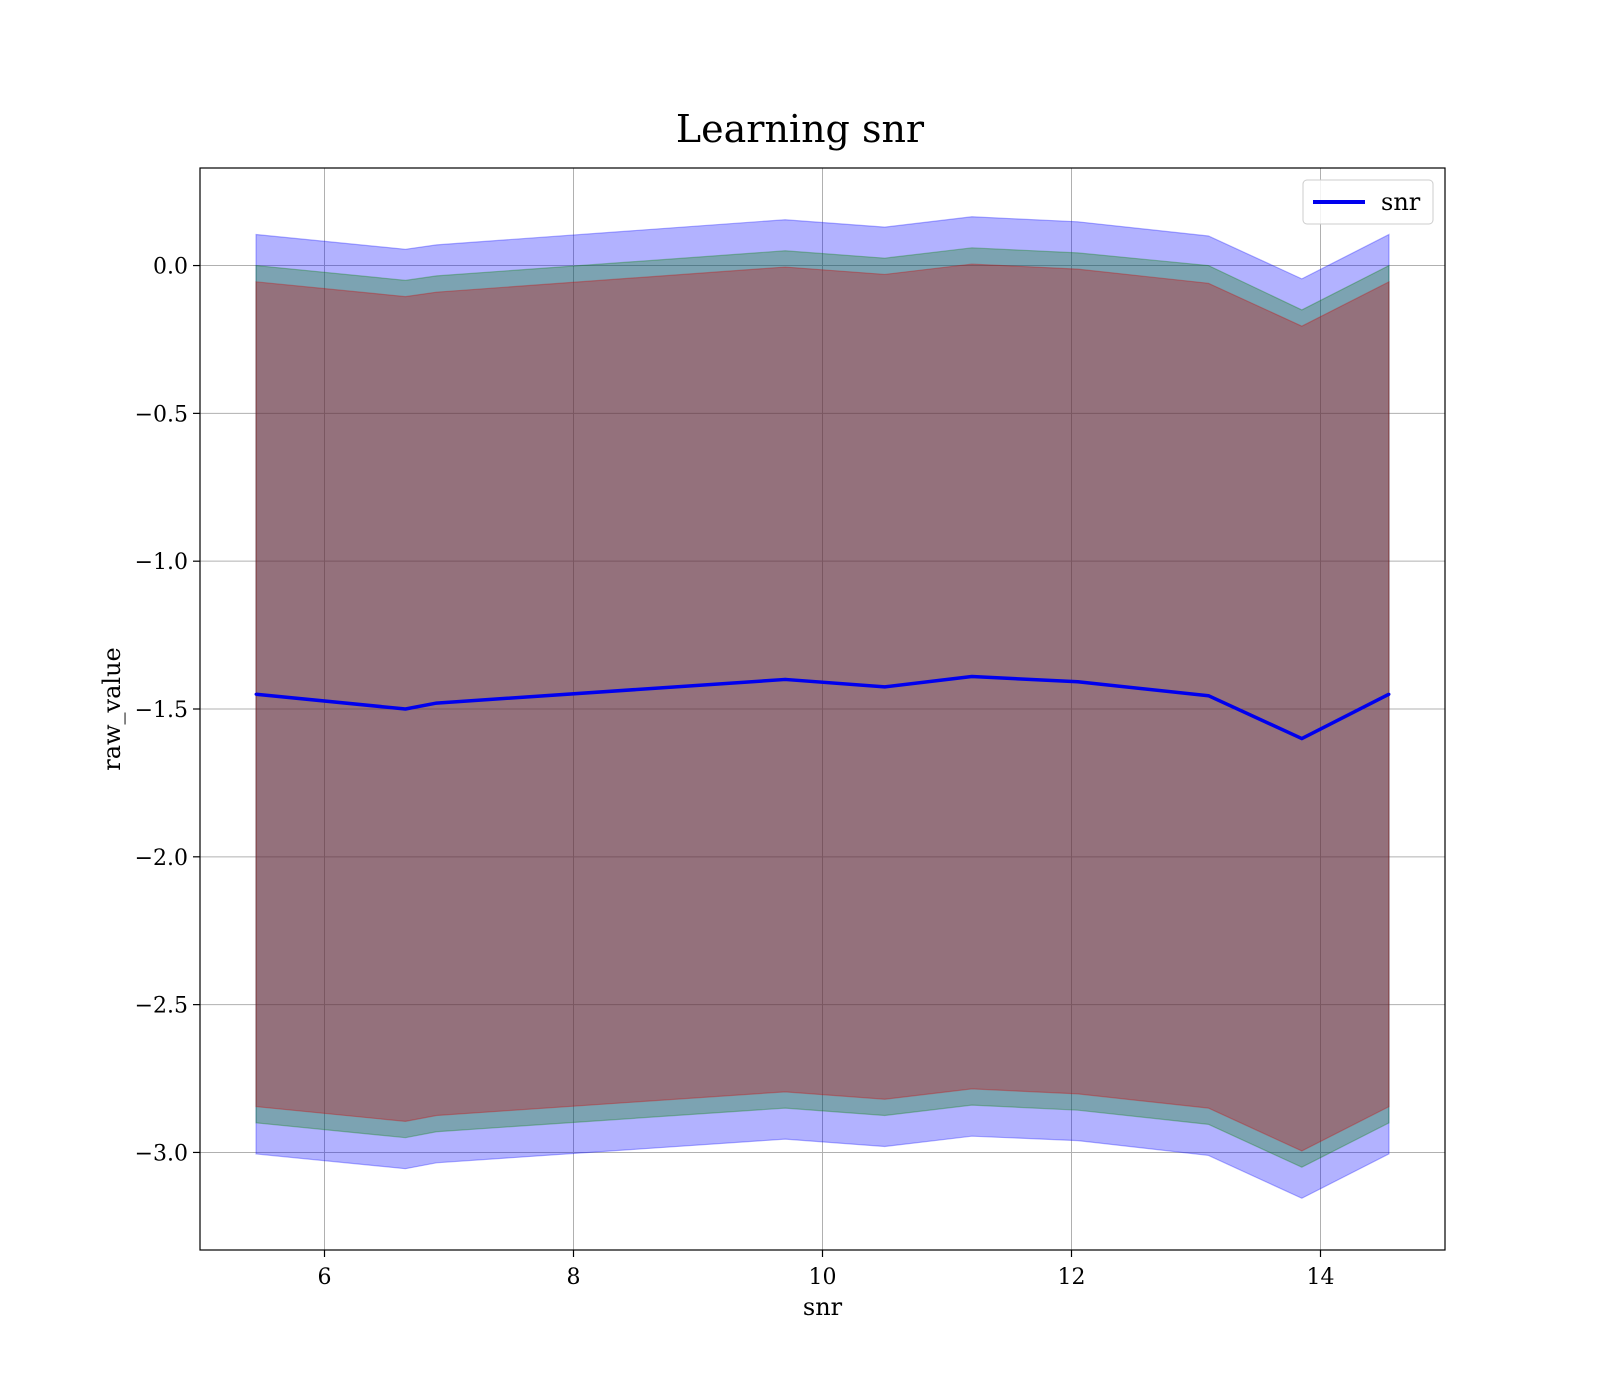  What do you see at coordinates (112, 709) in the screenshot?
I see `y-axis-label: raw_value` at bounding box center [112, 709].